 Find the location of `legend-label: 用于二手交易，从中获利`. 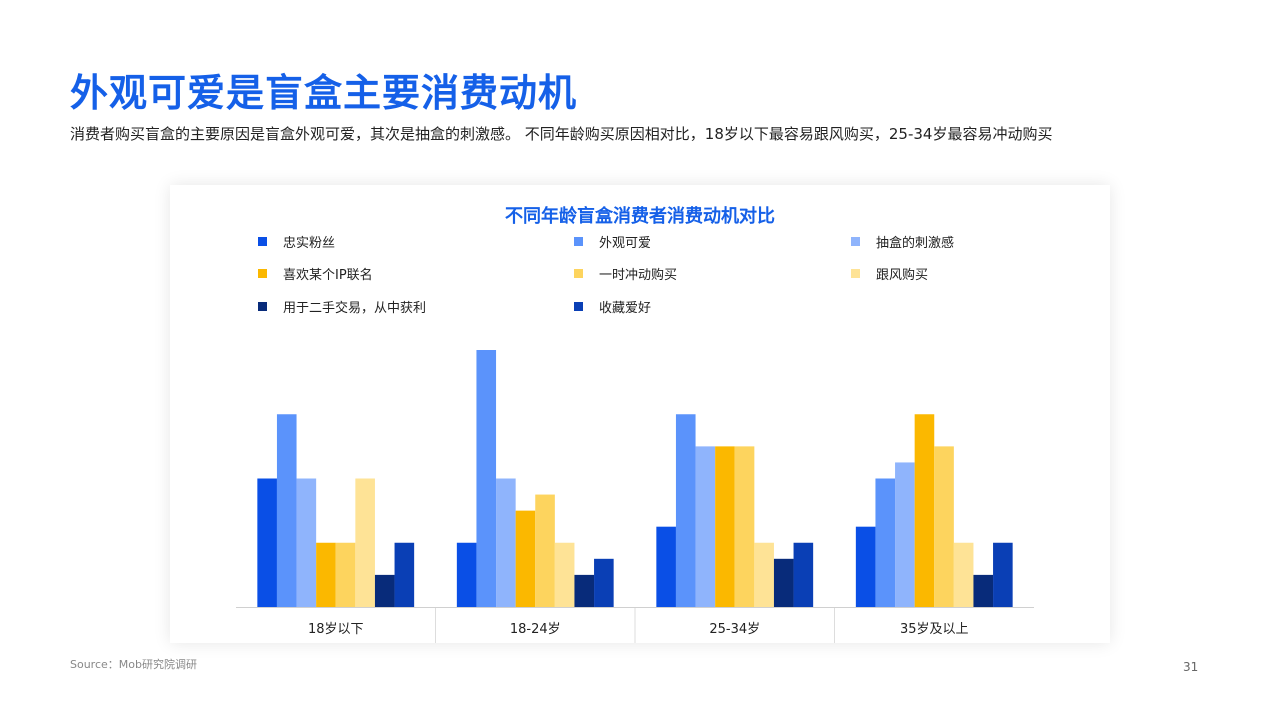

legend-label: 用于二手交易，从中获利 is located at coordinates (355, 308).